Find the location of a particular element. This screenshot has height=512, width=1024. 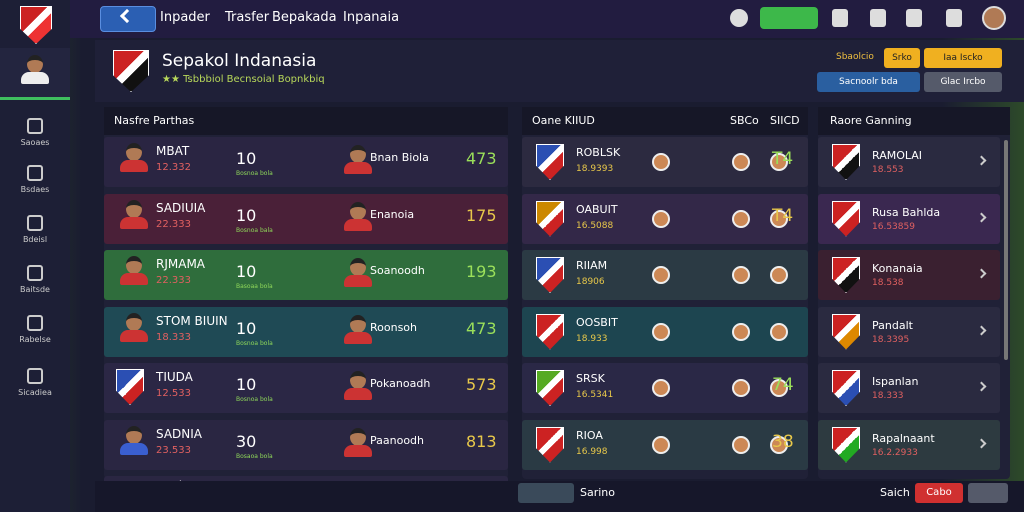

search-label: Saich is located at coordinates (895, 492).